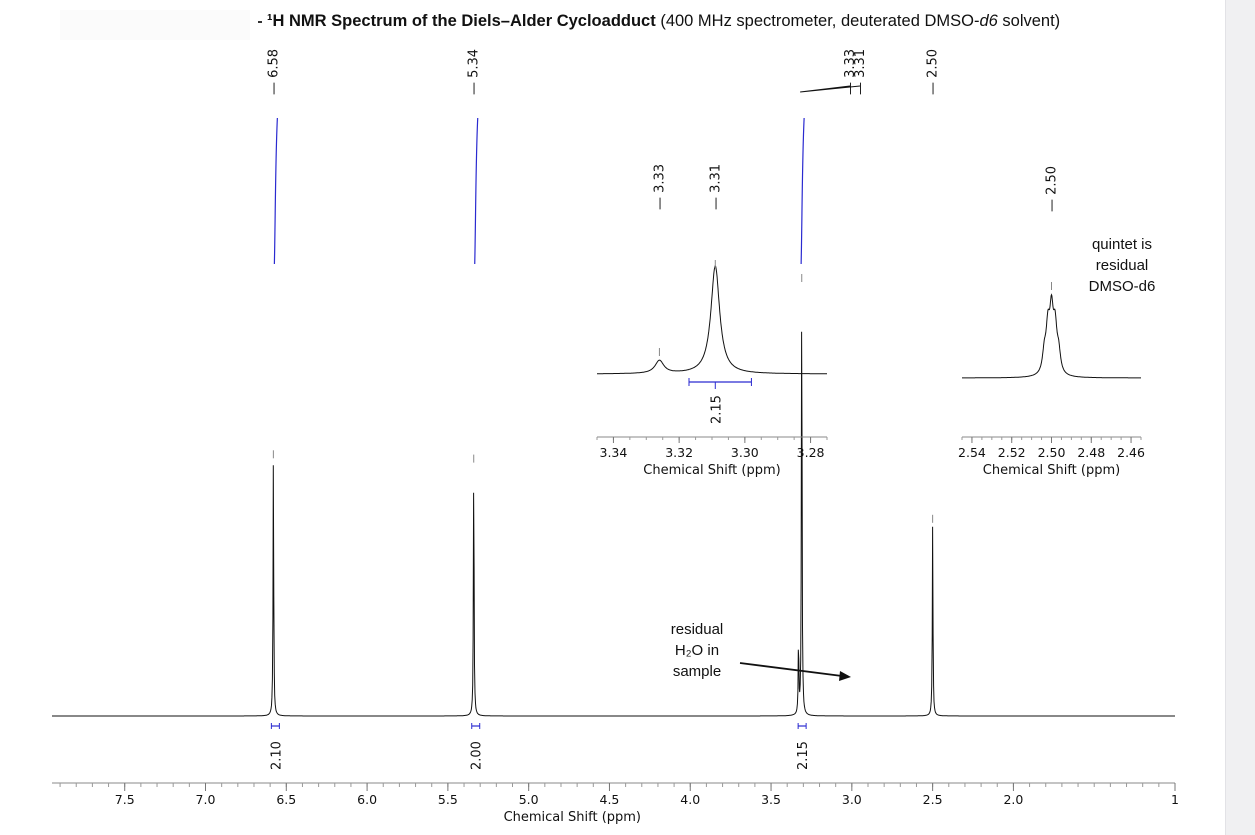 This screenshot has height=835, width=1255. I want to click on inset-dmso-spectrum, so click(1051, 336).